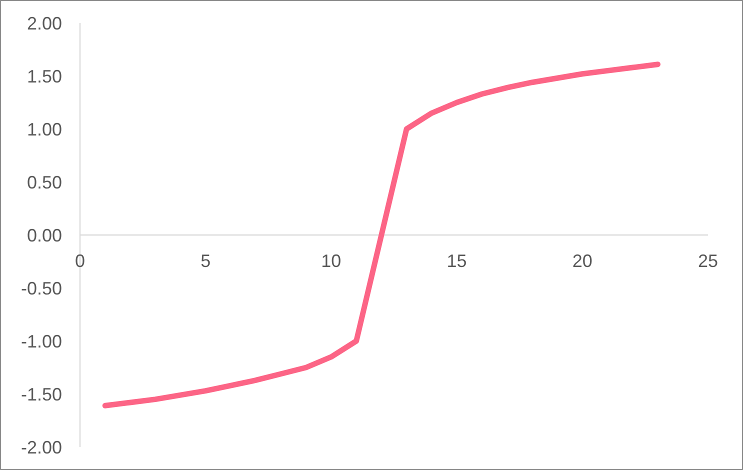 This screenshot has height=470, width=743. Describe the element at coordinates (44, 23) in the screenshot. I see `y-tick-label: 2.00` at that location.